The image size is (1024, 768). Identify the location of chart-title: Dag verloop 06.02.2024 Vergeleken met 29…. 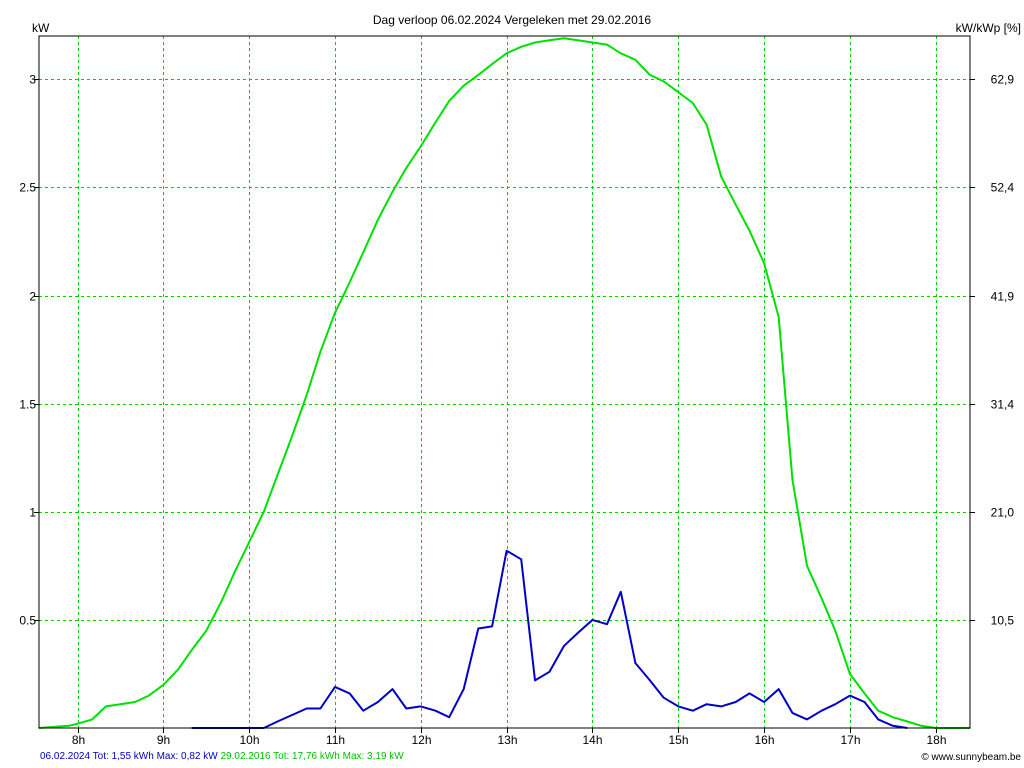
(512, 20).